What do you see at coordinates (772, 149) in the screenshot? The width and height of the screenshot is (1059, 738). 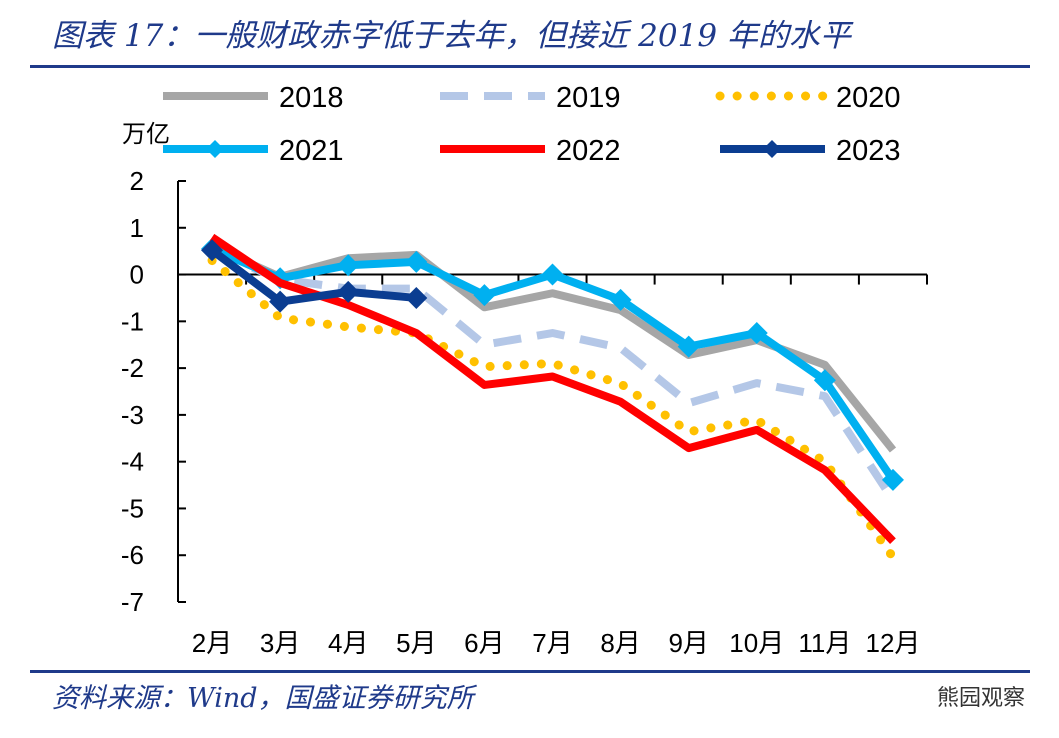 I see `legend-marker-2023` at bounding box center [772, 149].